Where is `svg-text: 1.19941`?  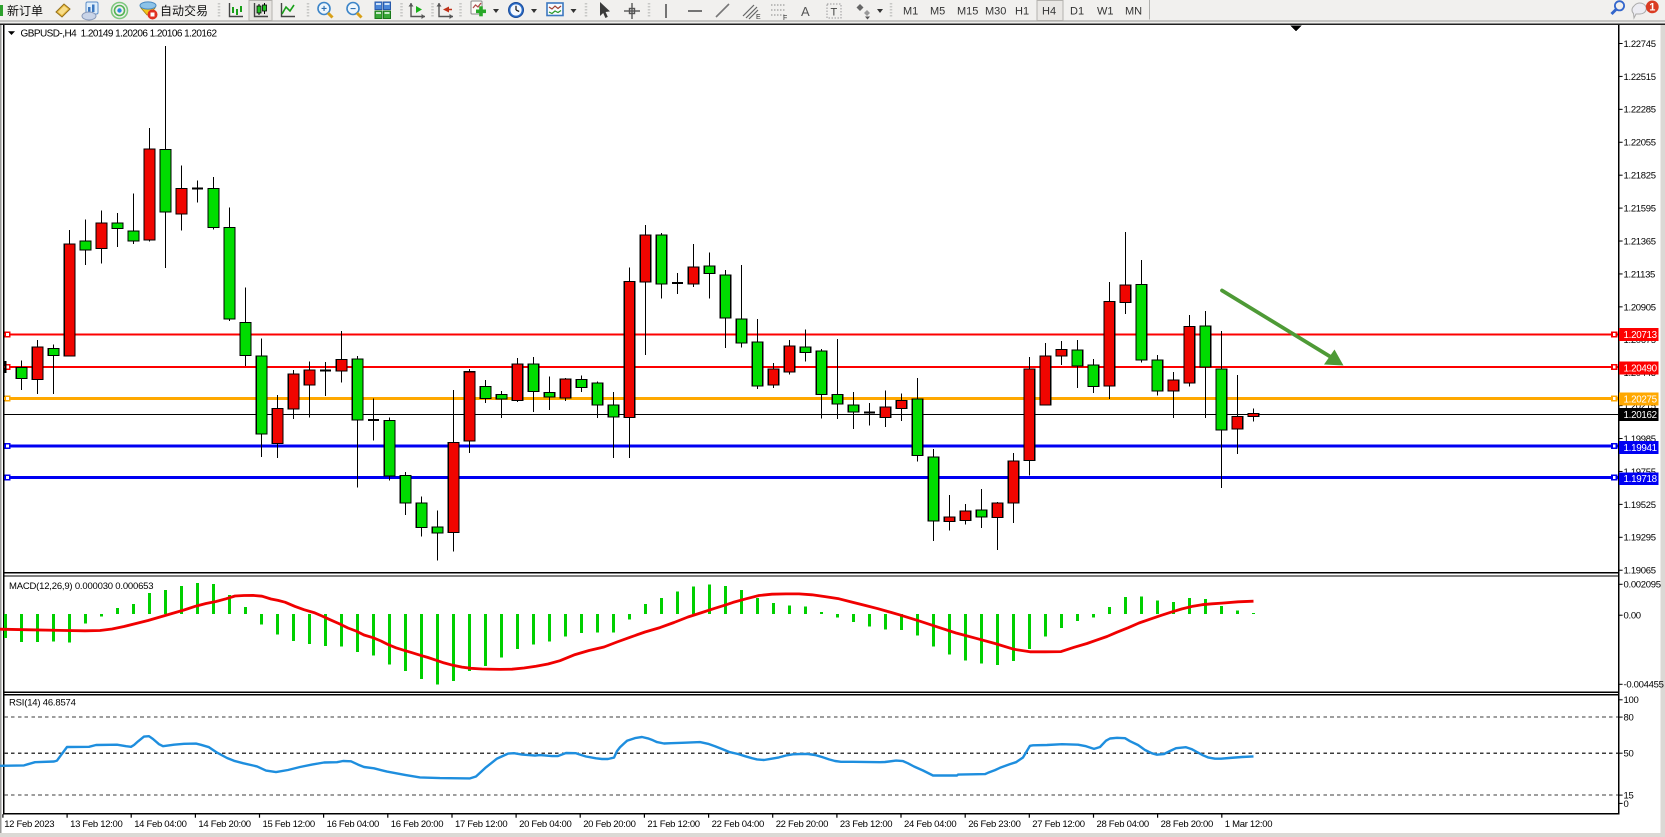 svg-text: 1.19941 is located at coordinates (1640, 448).